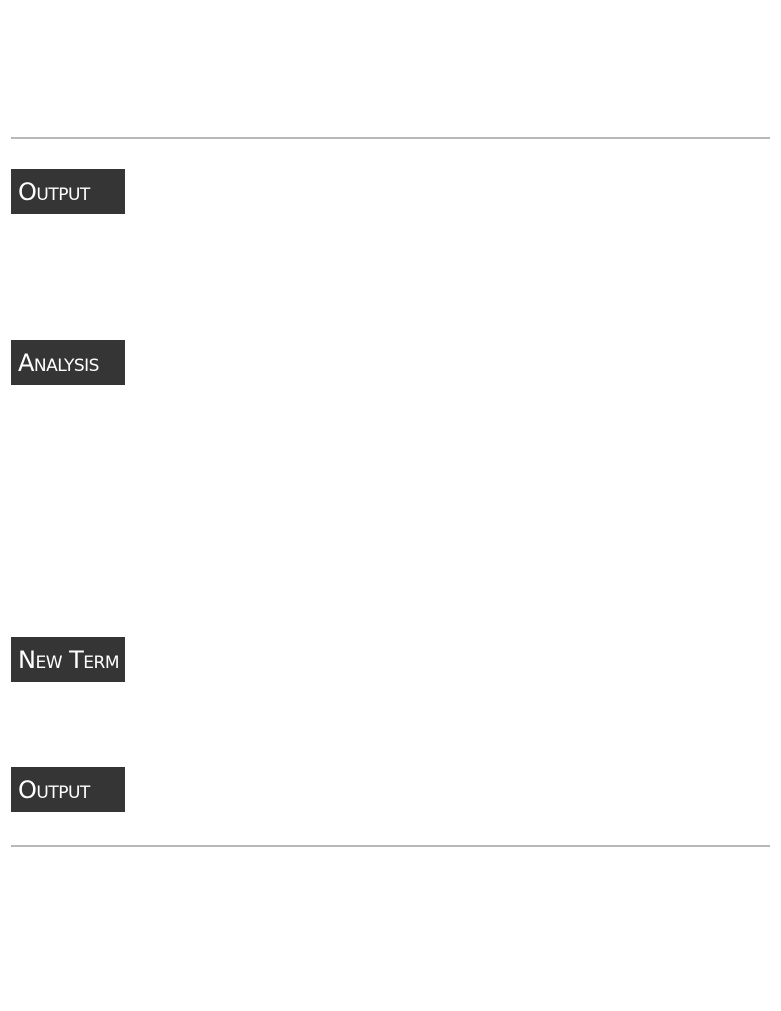  I want to click on bottom-horizontal-rule, so click(390, 846).